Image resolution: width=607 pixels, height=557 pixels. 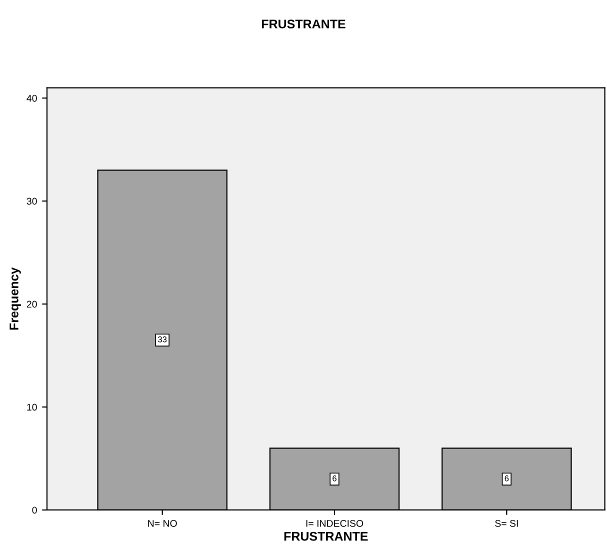 What do you see at coordinates (31, 201) in the screenshot?
I see `y-tick-label: 30` at bounding box center [31, 201].